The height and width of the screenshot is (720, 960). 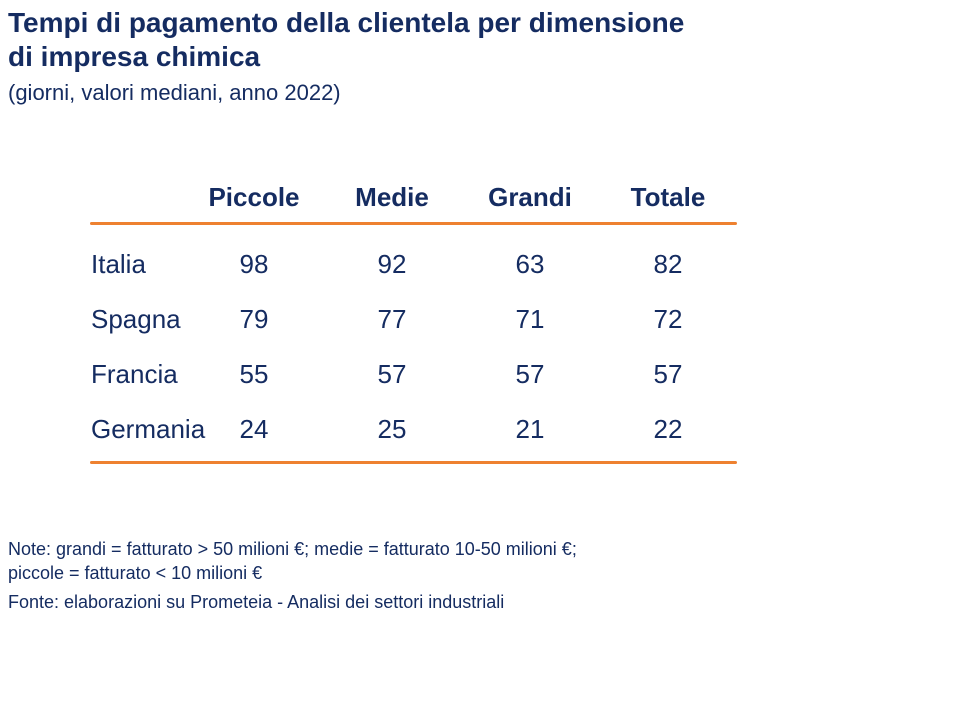 I want to click on table-cell: 77, so click(x=392, y=319).